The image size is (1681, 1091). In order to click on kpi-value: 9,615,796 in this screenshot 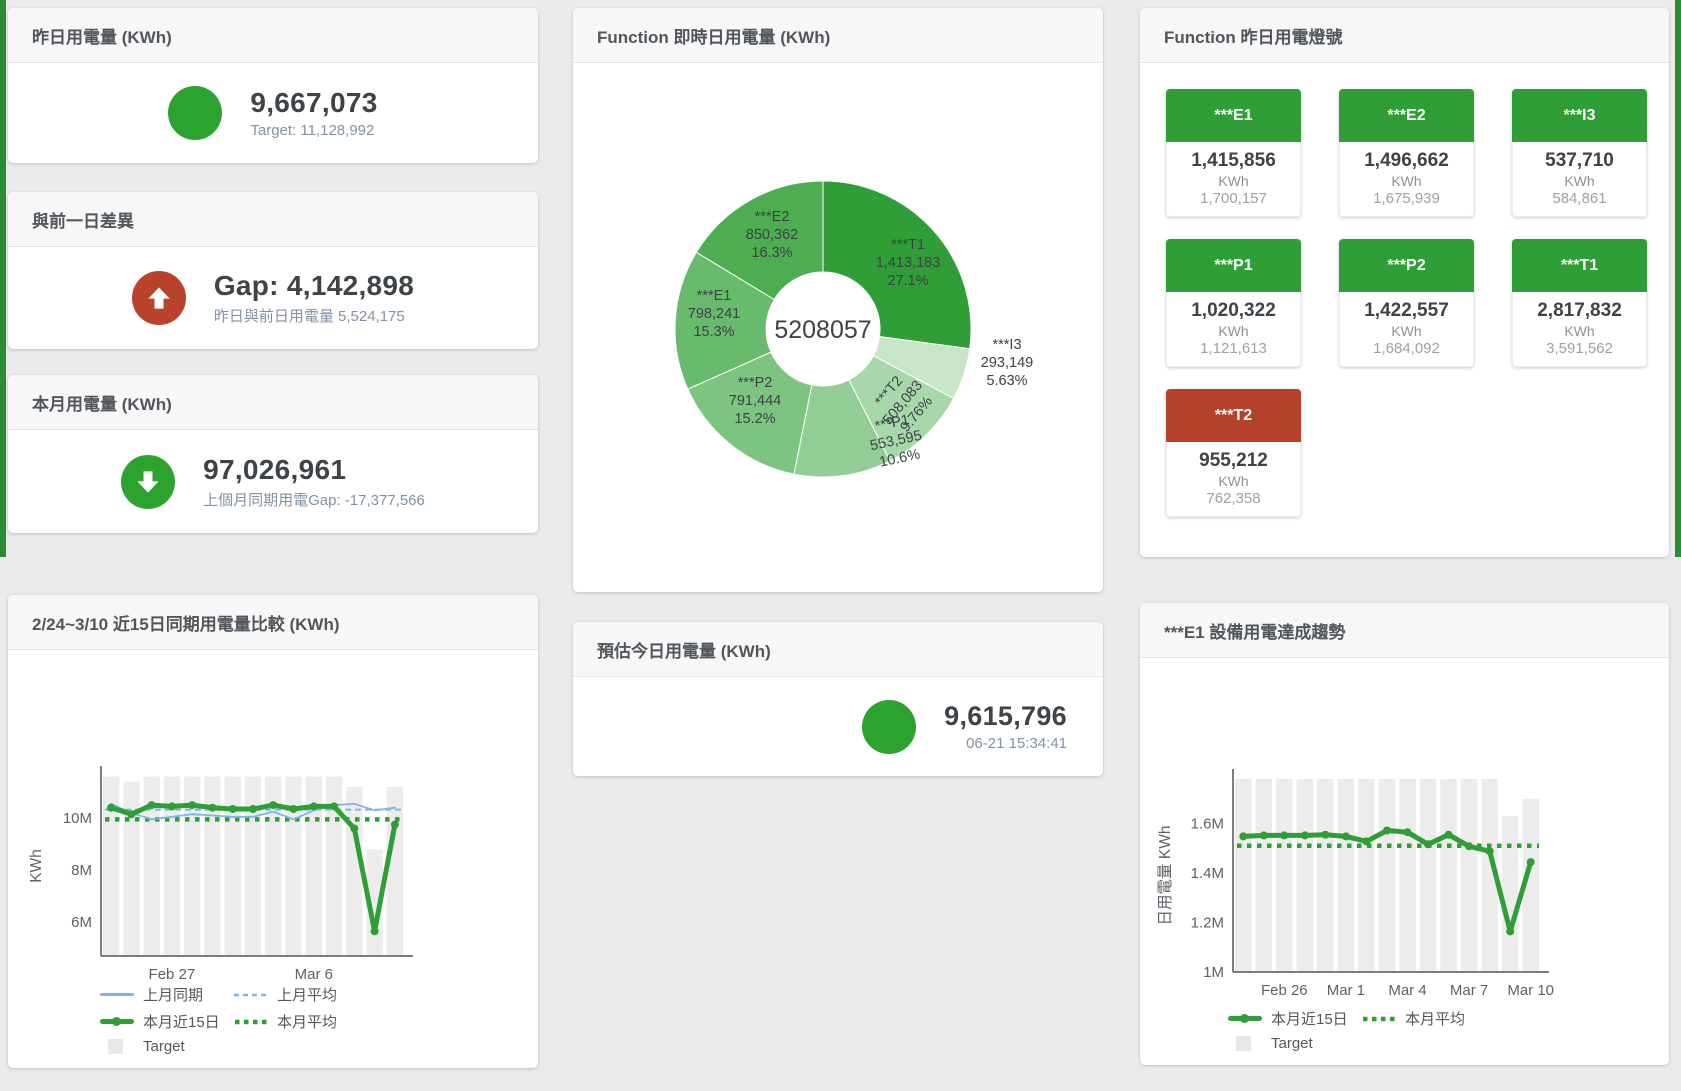, I will do `click(1005, 716)`.